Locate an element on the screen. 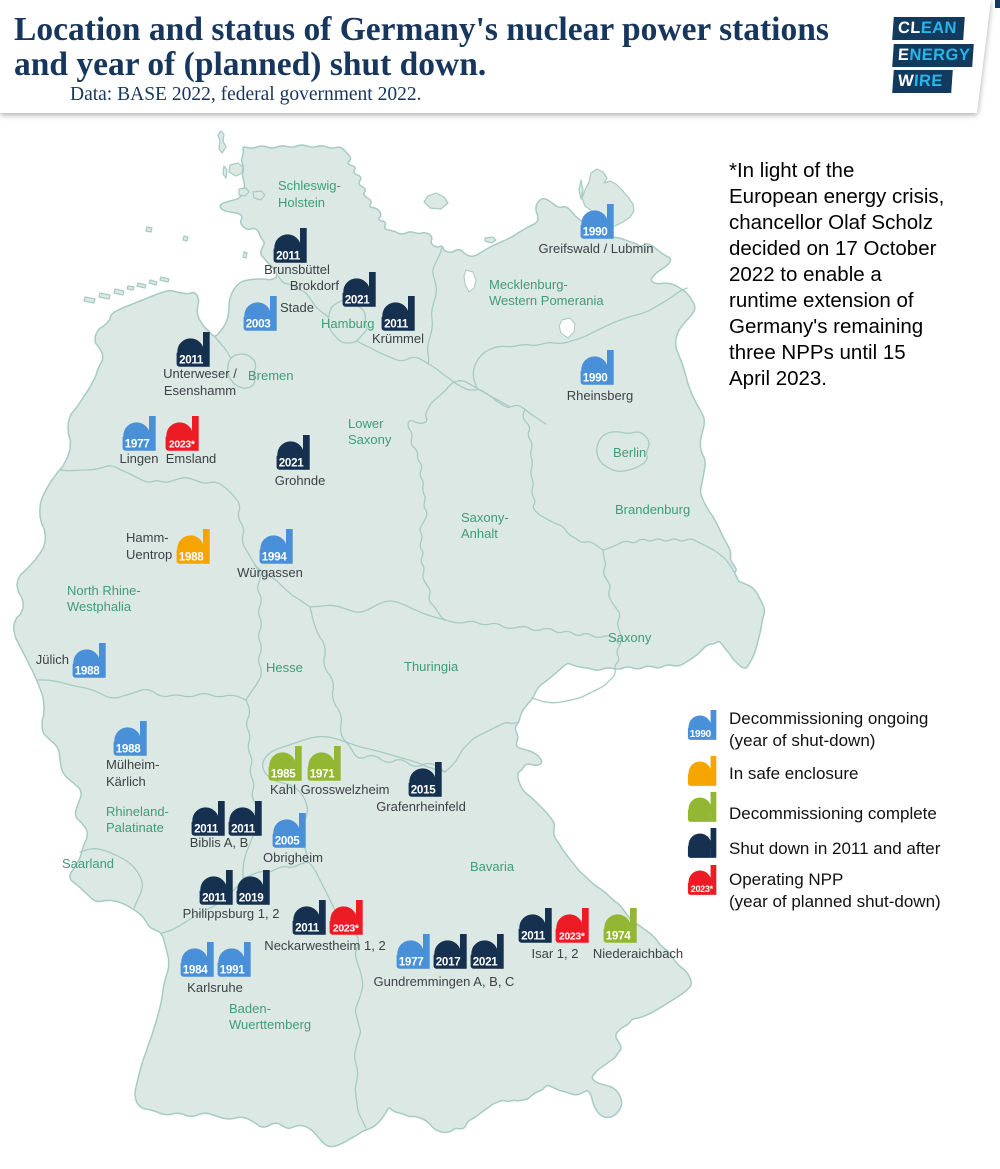 The image size is (1000, 1169). plant-label-w-rgassen: Würgassen is located at coordinates (270, 572).